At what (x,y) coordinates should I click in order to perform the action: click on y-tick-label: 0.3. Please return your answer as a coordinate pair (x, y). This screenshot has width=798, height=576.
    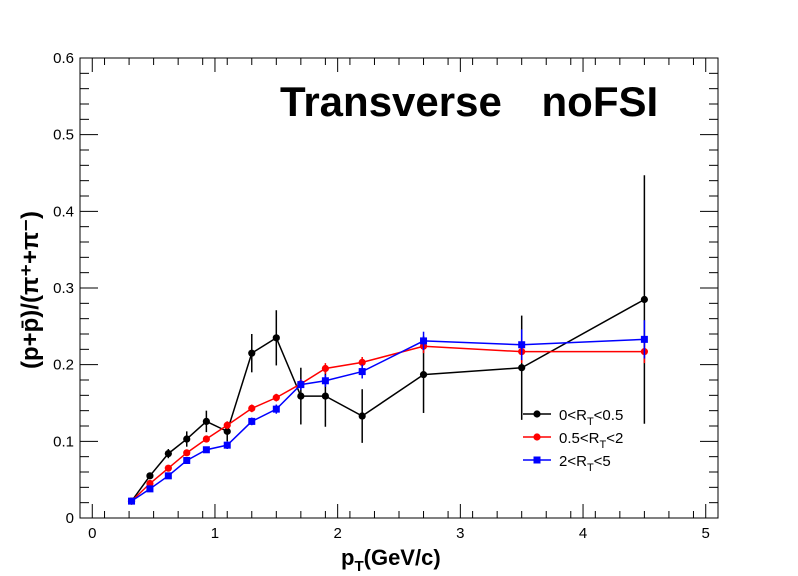
    Looking at the image, I should click on (63, 288).